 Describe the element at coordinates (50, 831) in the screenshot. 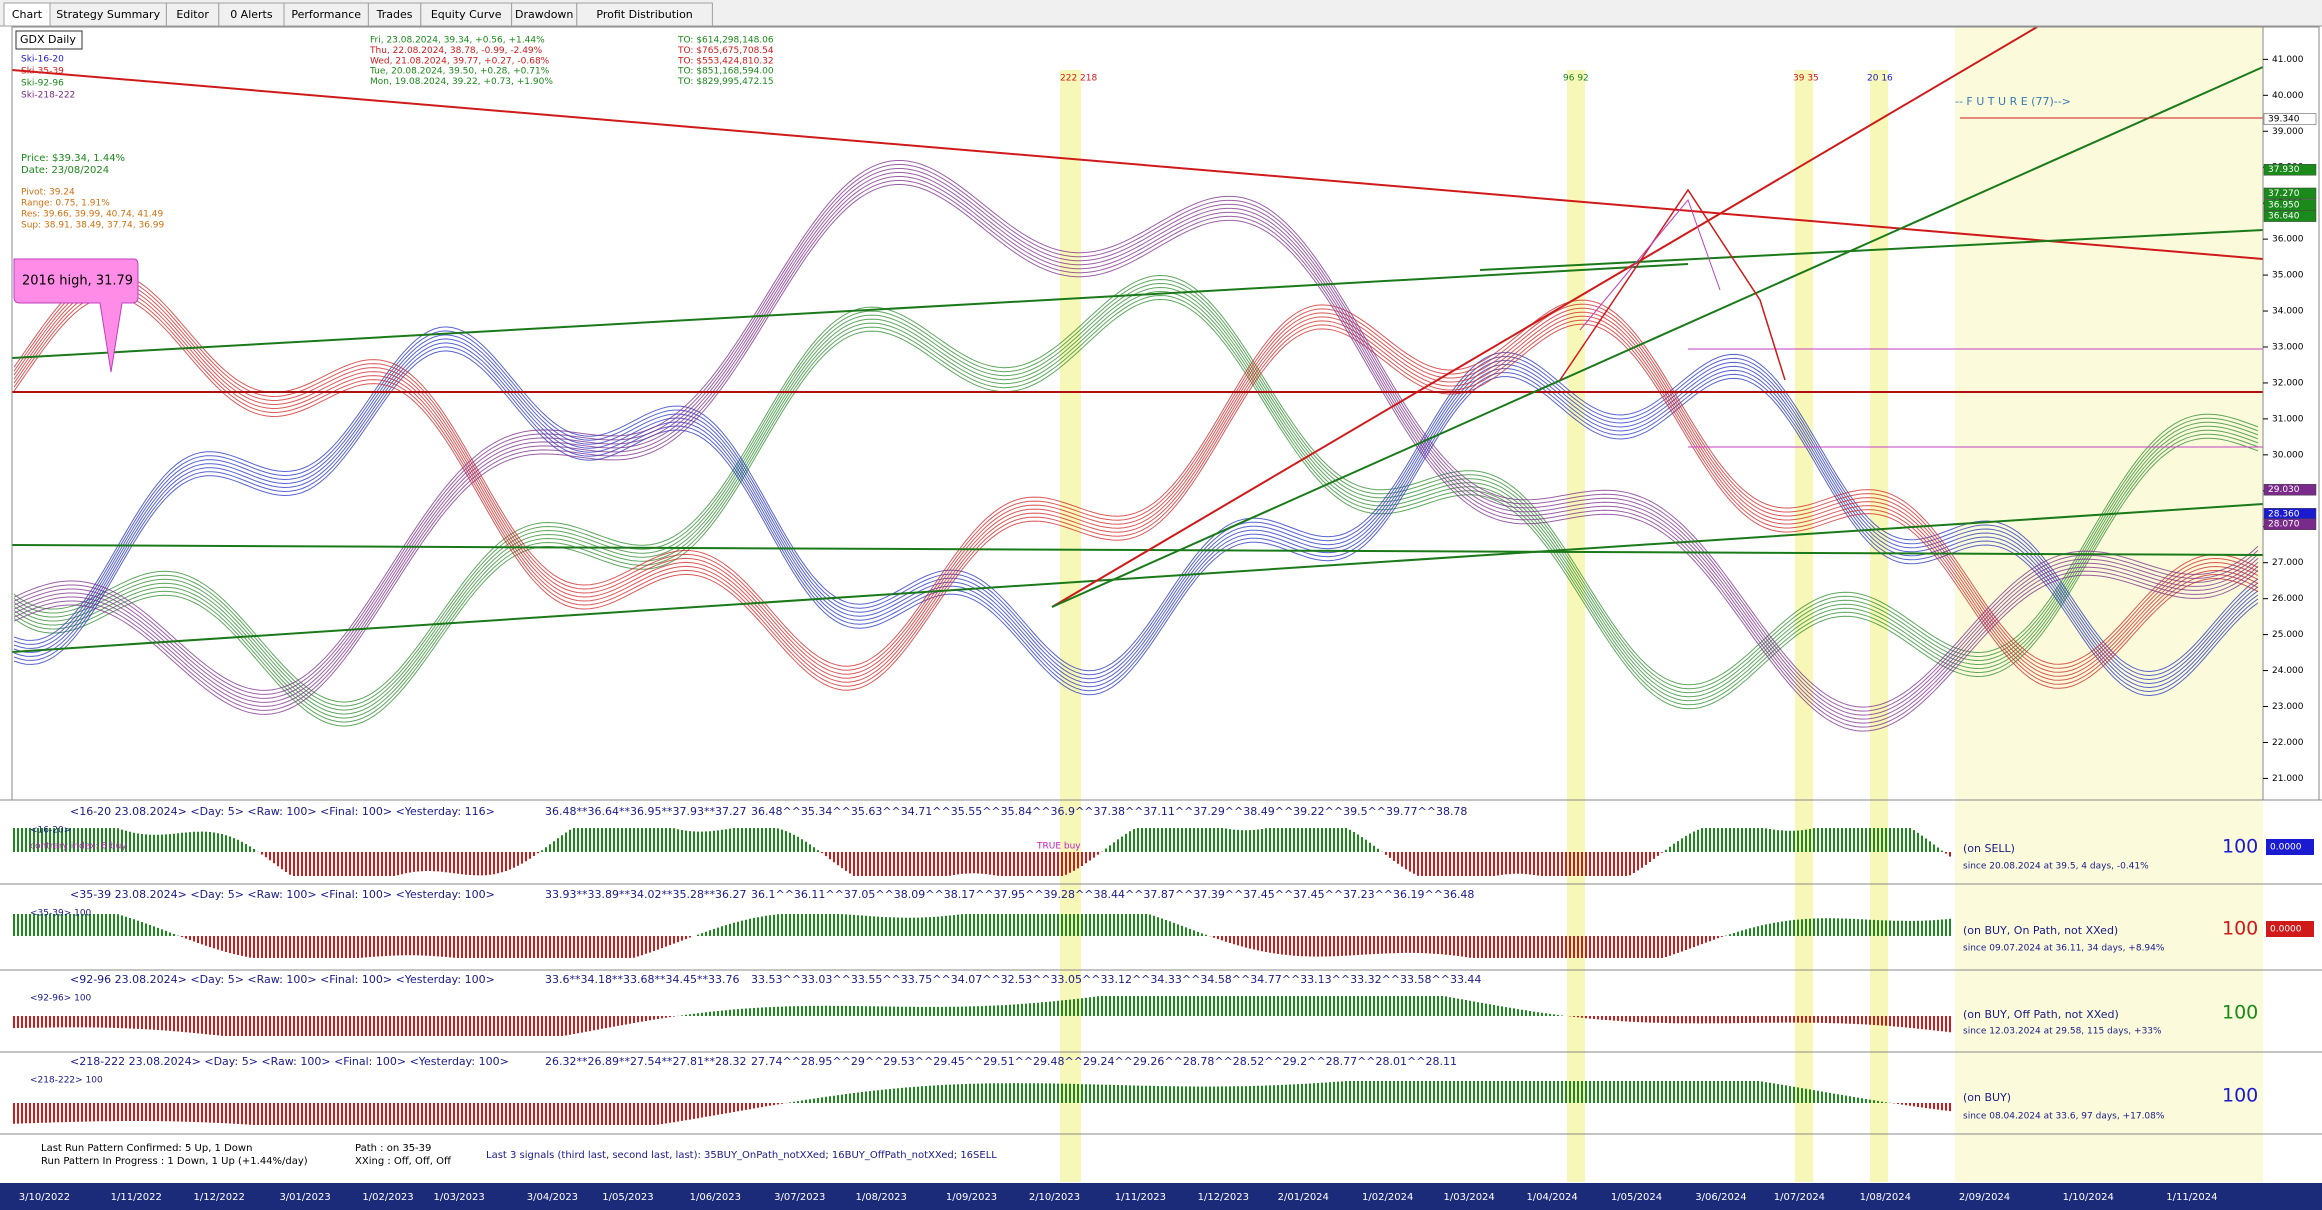

I see `panel-label: <16-20>` at that location.